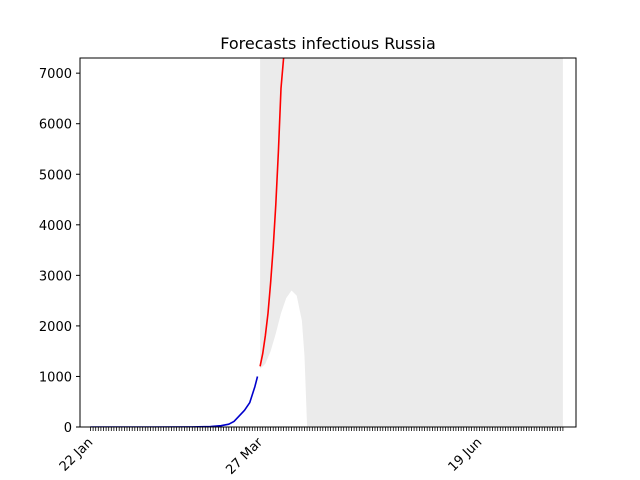 This screenshot has width=640, height=480. Describe the element at coordinates (76, 454) in the screenshot. I see `x-tick-label: 22 Jan` at that location.